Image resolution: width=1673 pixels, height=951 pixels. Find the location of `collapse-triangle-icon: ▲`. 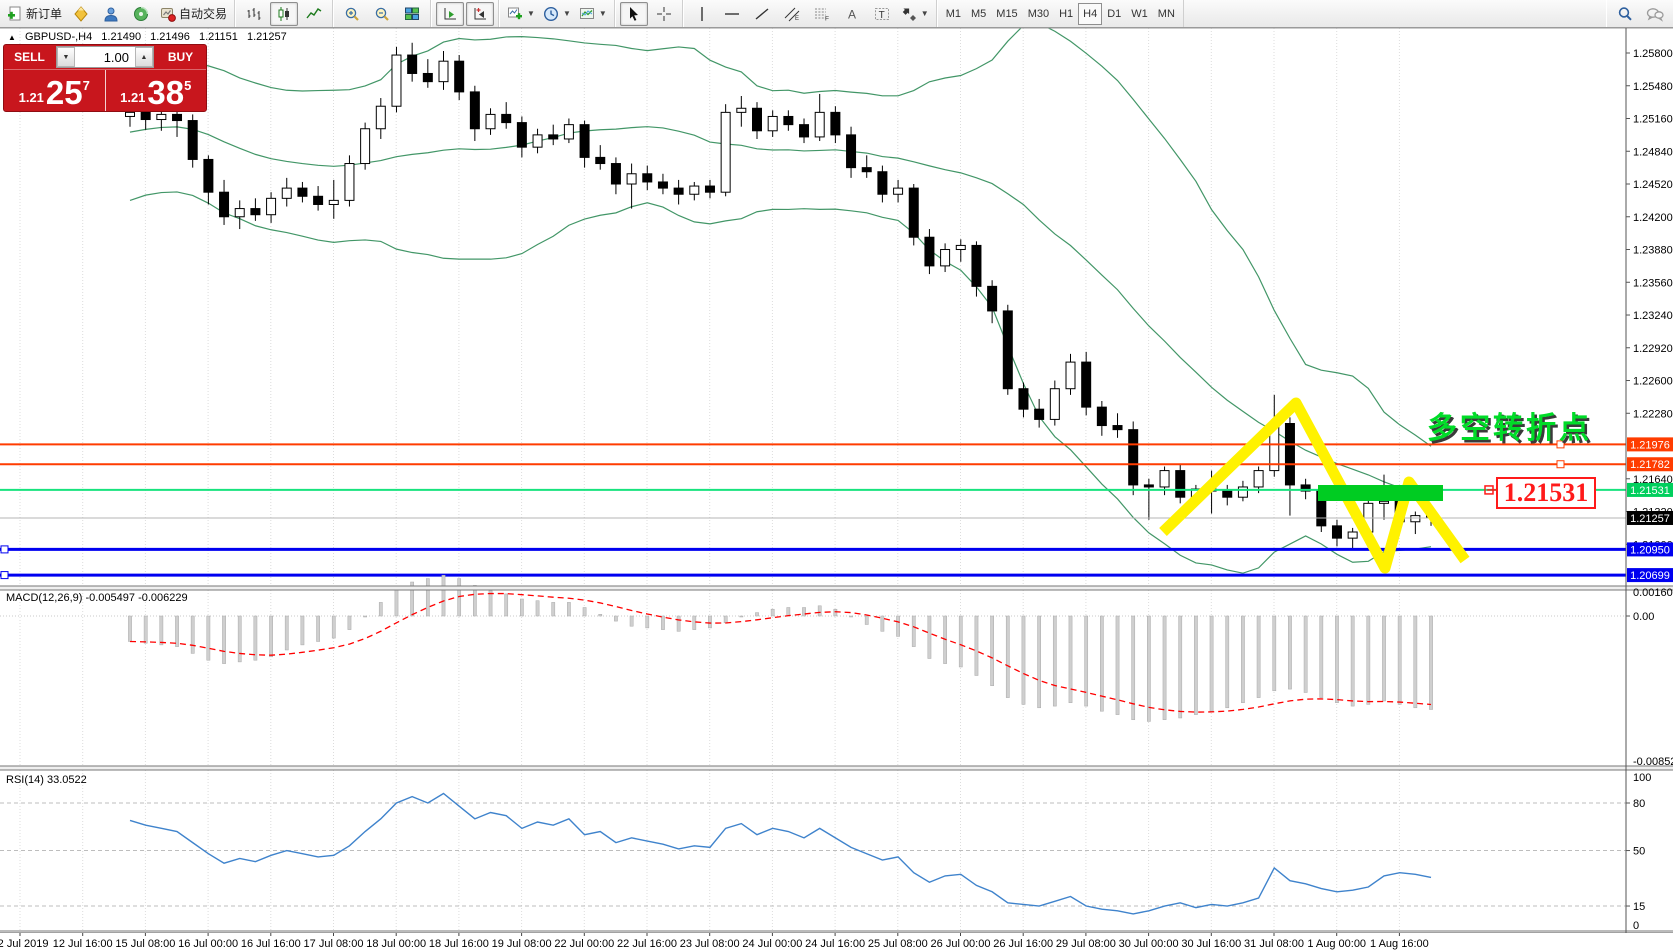

collapse-triangle-icon: ▲ is located at coordinates (12, 37).